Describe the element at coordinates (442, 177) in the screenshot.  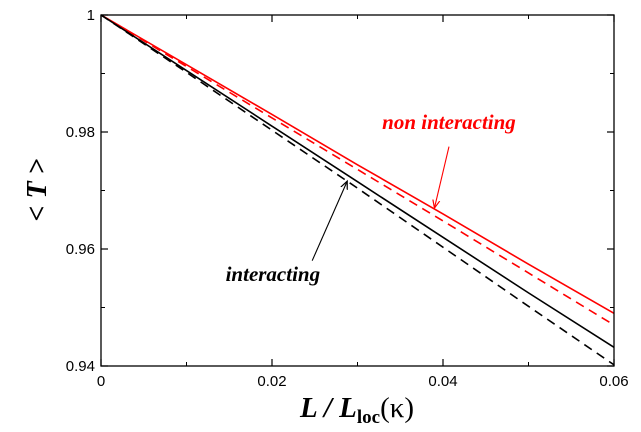
I see `annotation-arrow-non-interacting` at that location.